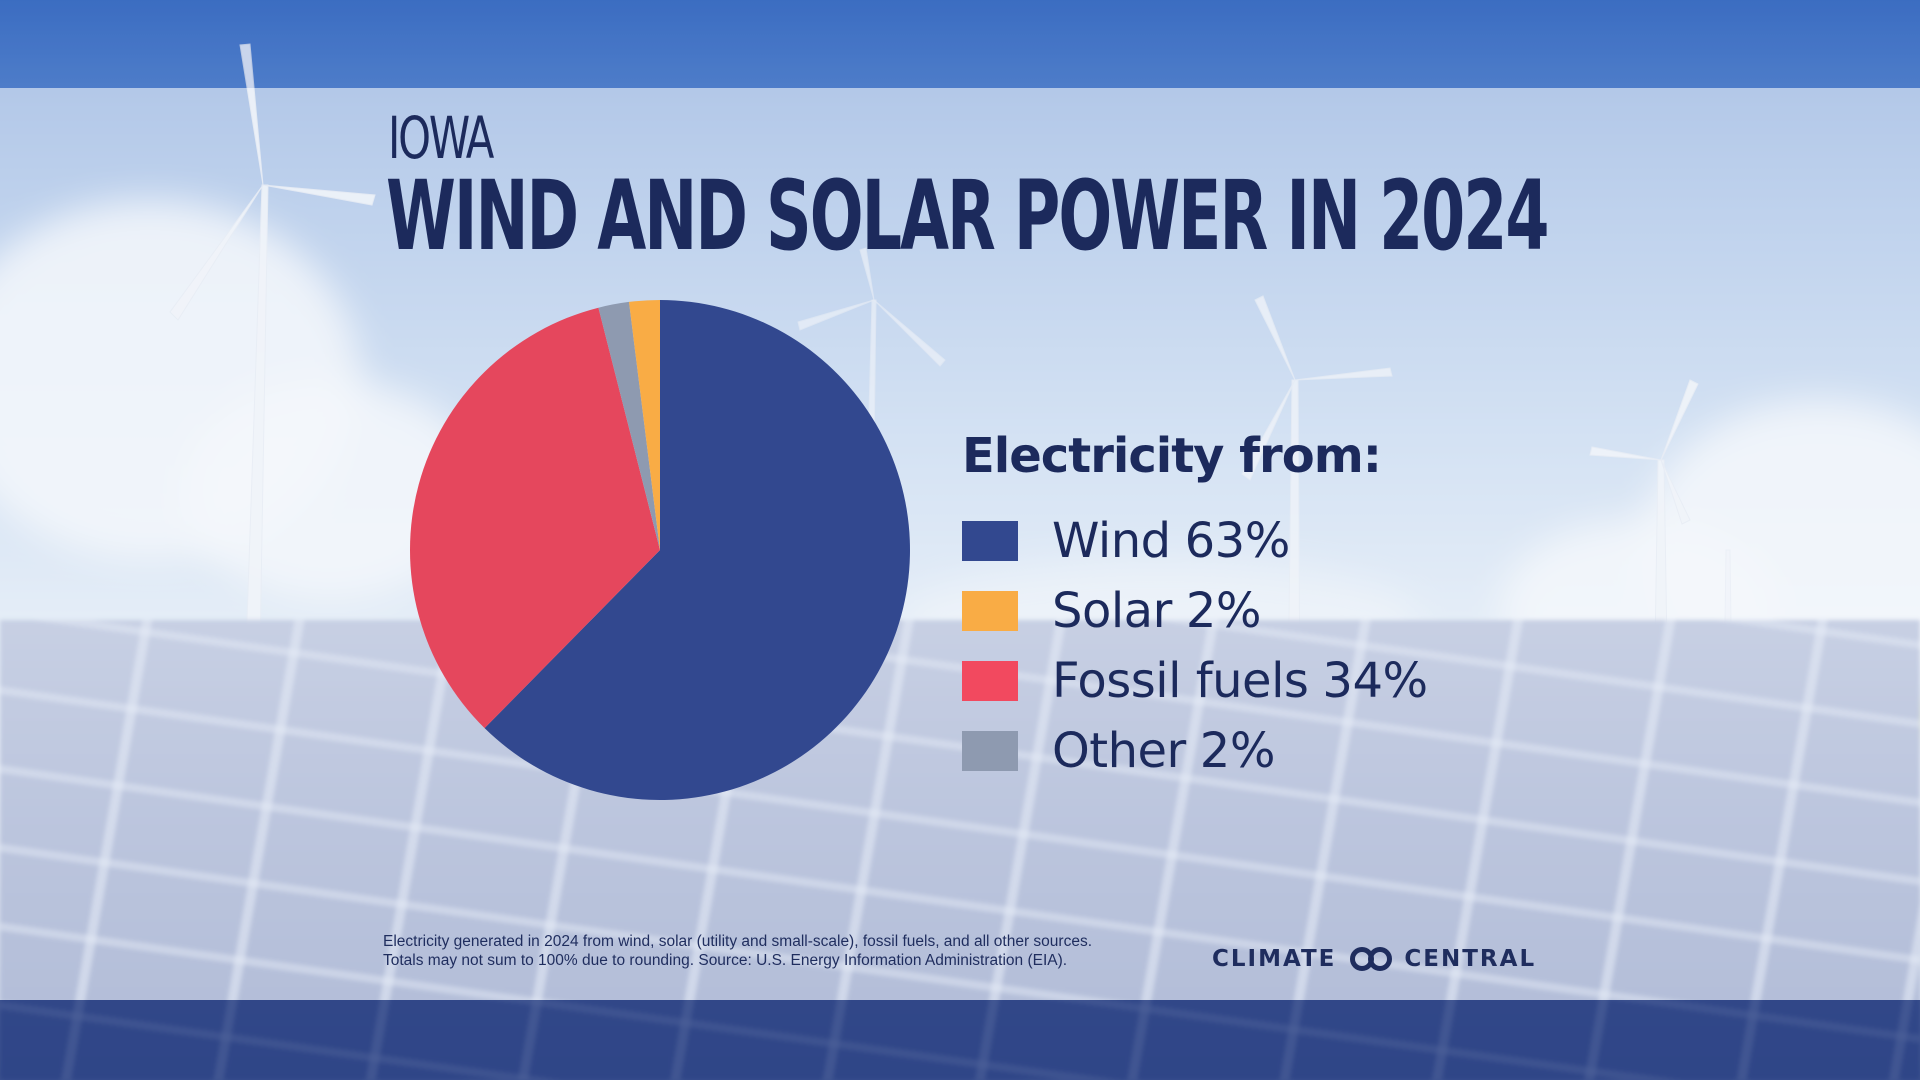  Describe the element at coordinates (967, 216) in the screenshot. I see `chart-title: WIND AND SOLAR POWER IN 2024` at that location.